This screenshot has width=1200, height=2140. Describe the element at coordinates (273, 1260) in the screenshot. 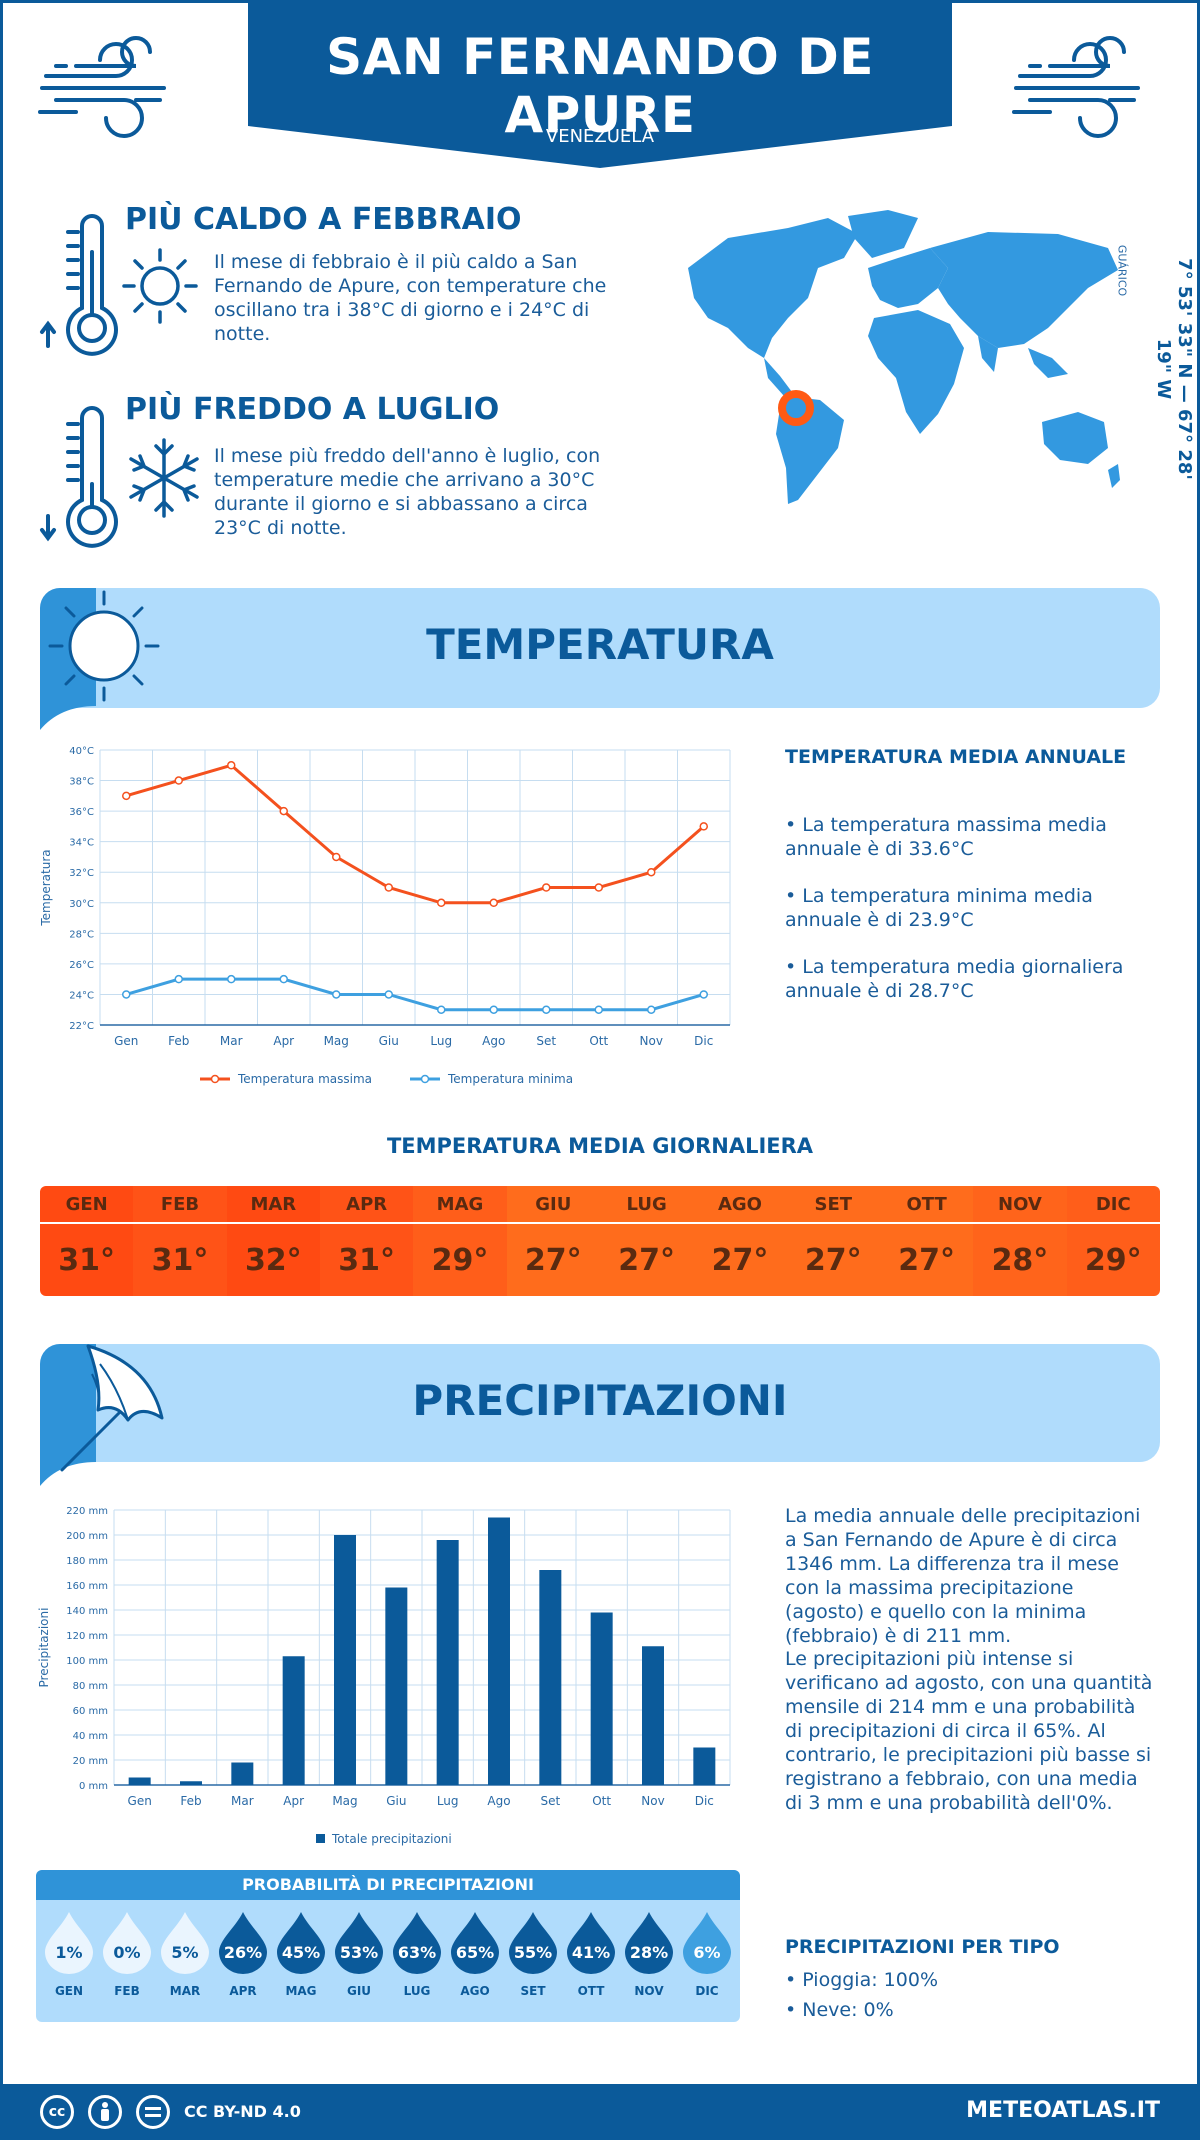

I see `daily-temp-value: 32°` at that location.